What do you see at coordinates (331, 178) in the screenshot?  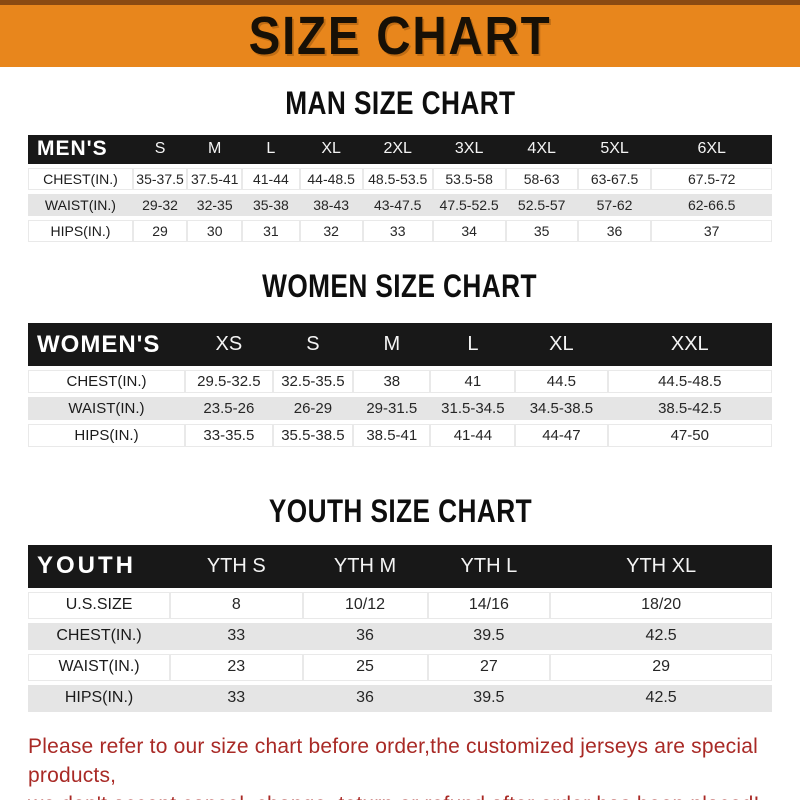 I see `size-value-cell: 44-48.5` at bounding box center [331, 178].